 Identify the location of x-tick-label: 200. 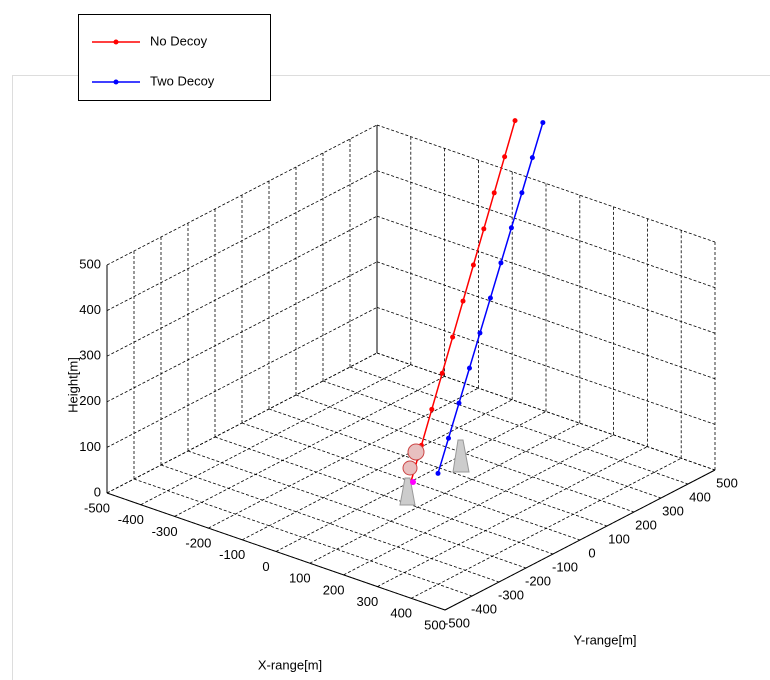
(334, 589).